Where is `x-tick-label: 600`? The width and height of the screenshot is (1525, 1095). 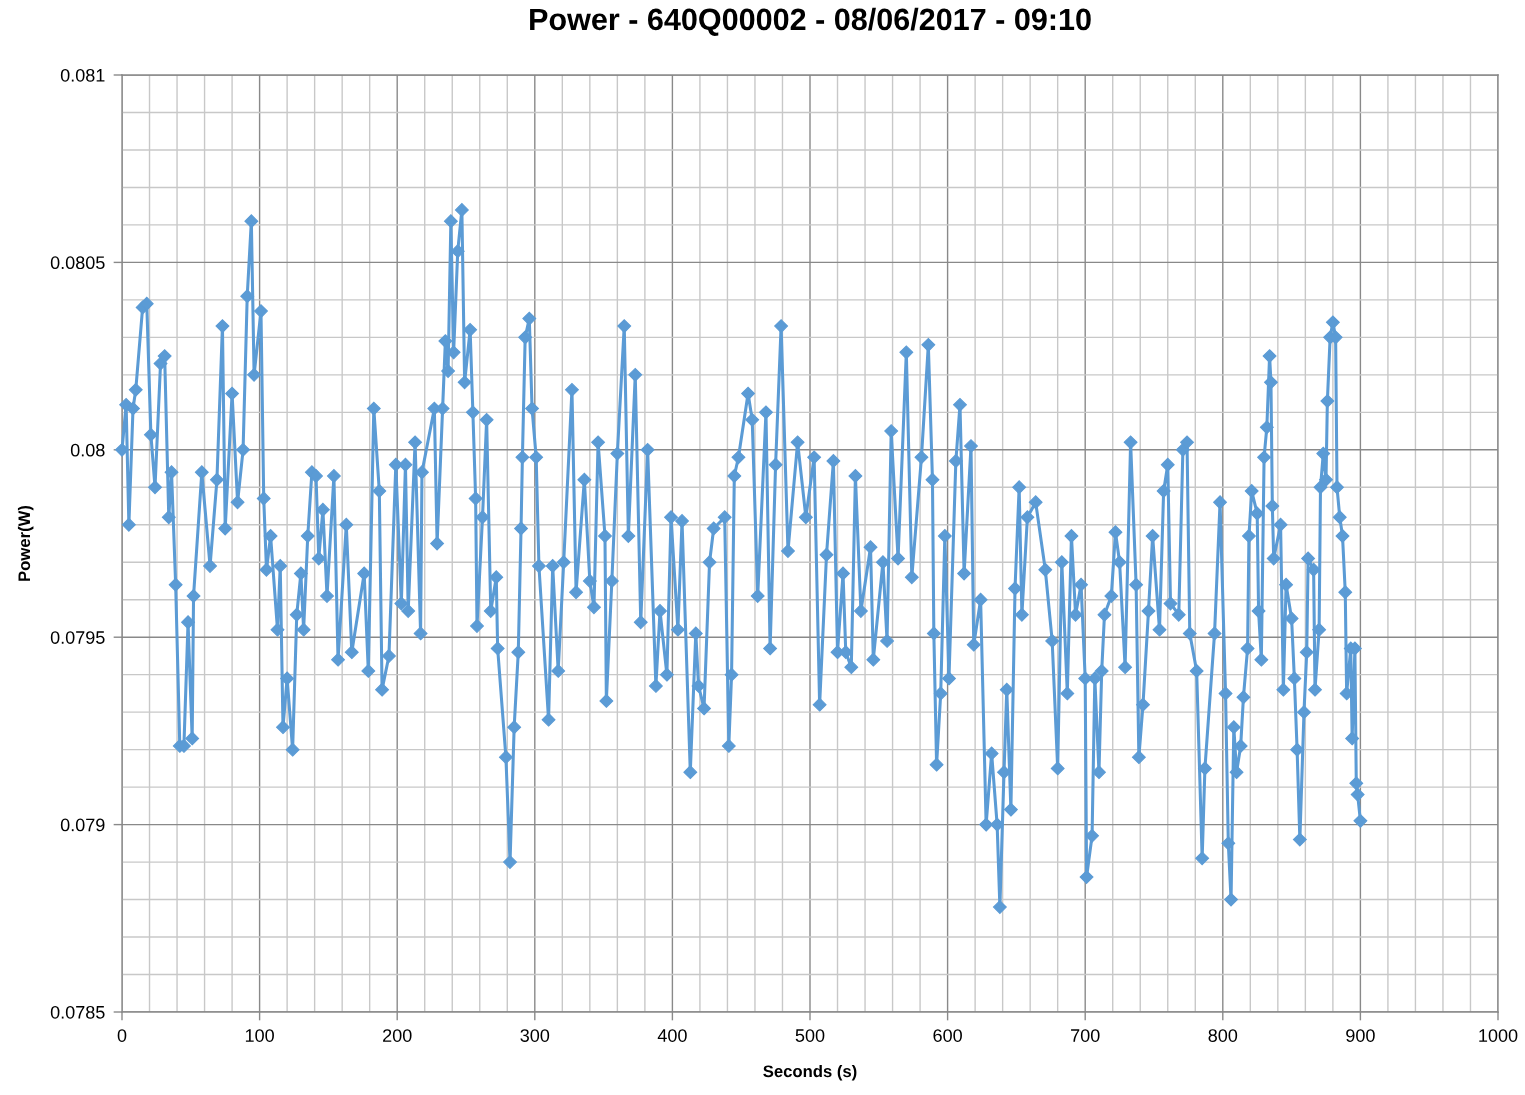 x-tick-label: 600 is located at coordinates (947, 1035).